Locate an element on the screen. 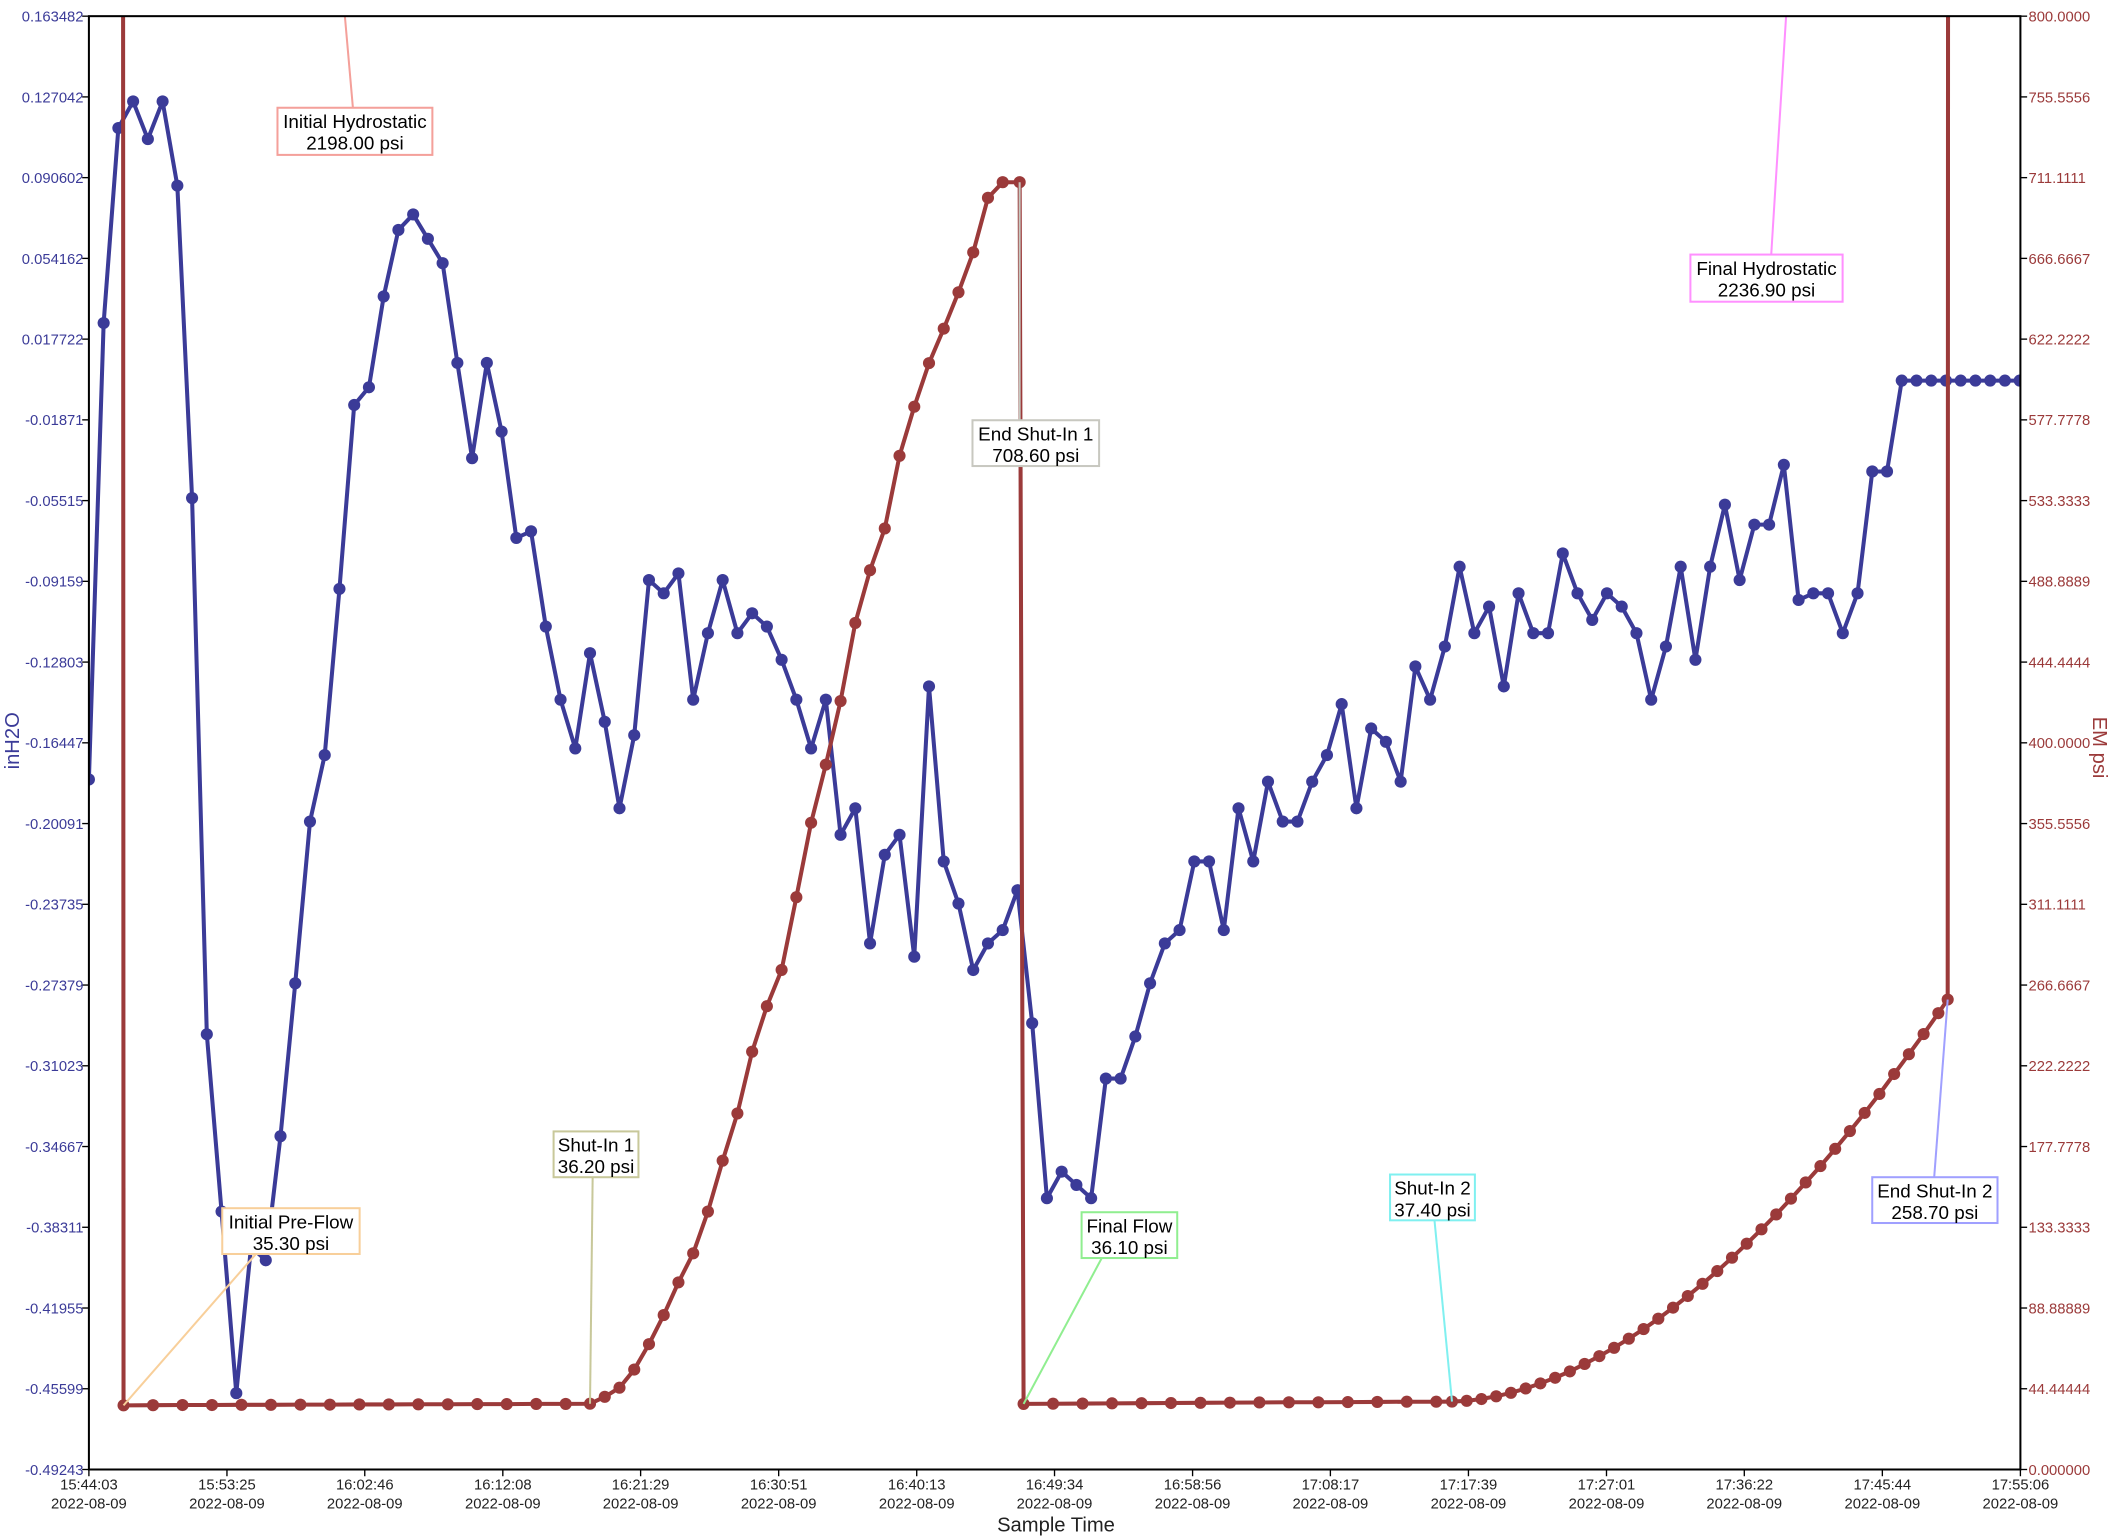 The image size is (2112, 1539). annotation-title: Shut-In 2 is located at coordinates (1432, 1188).